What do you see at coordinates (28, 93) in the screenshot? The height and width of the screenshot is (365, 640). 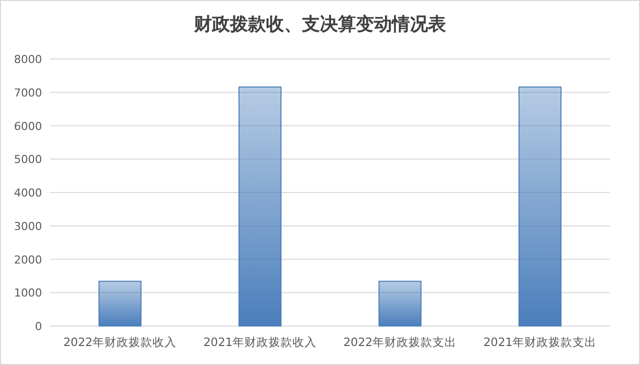 I see `y-tick-label: 7000` at bounding box center [28, 93].